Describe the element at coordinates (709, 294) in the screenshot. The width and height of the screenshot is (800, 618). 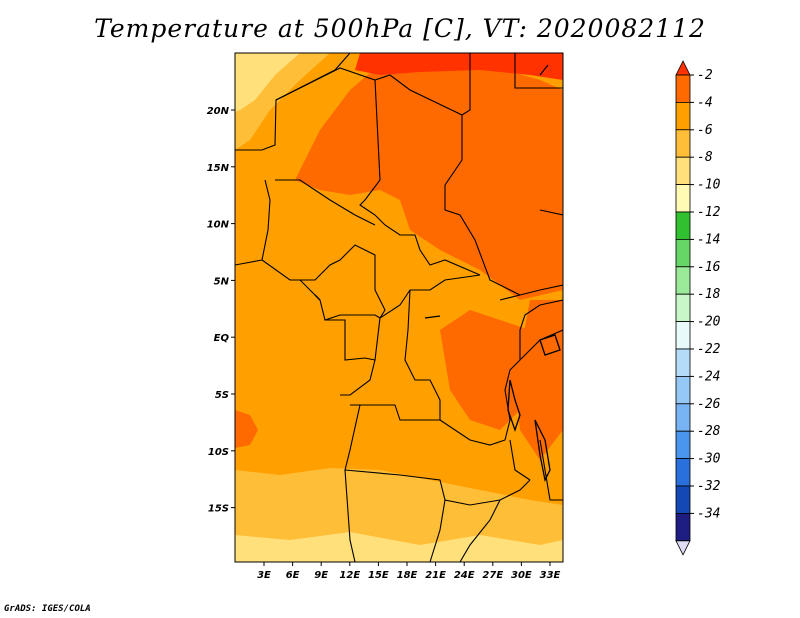
I see `colorbar-label: -18` at that location.